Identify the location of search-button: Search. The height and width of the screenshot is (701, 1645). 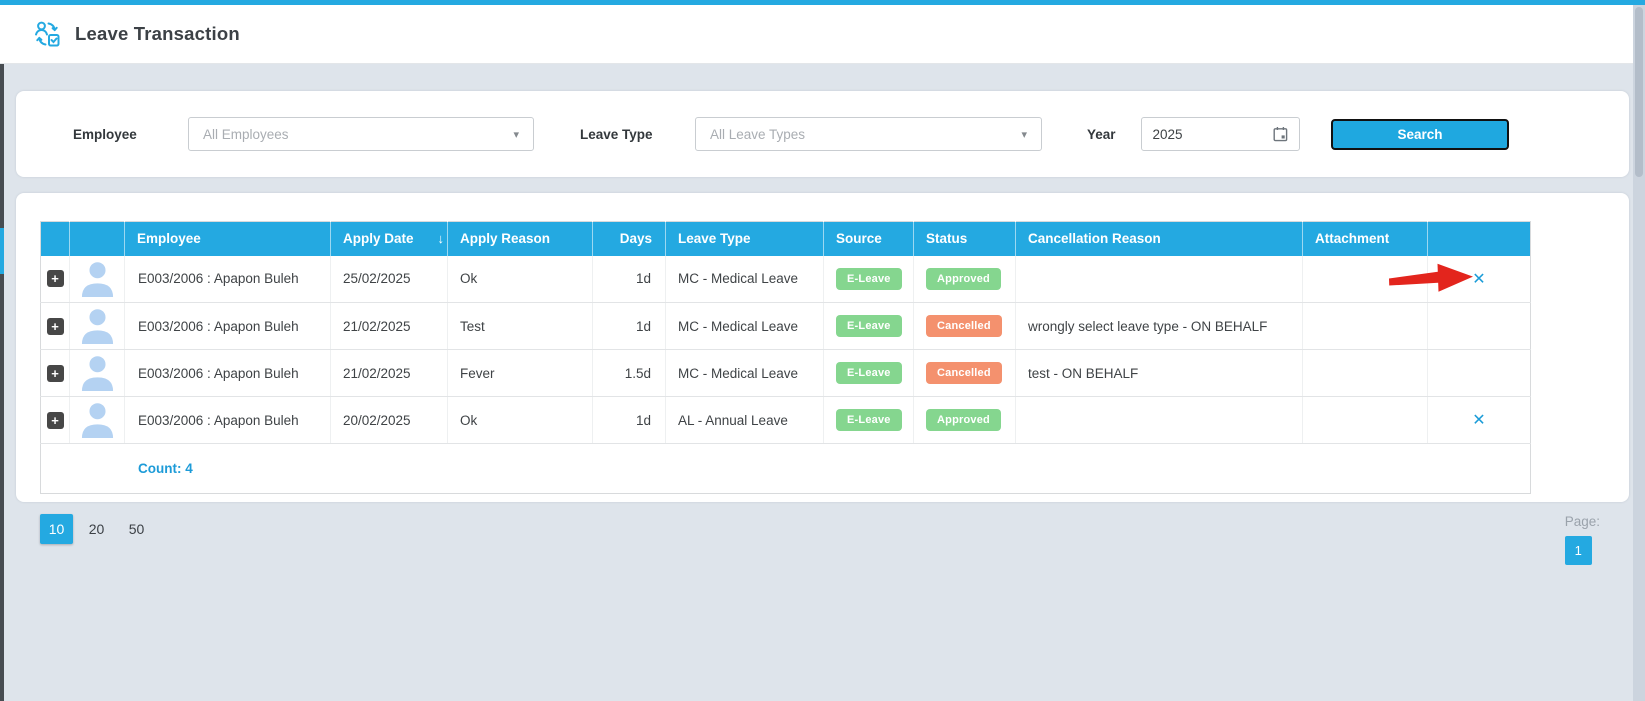
(1420, 134).